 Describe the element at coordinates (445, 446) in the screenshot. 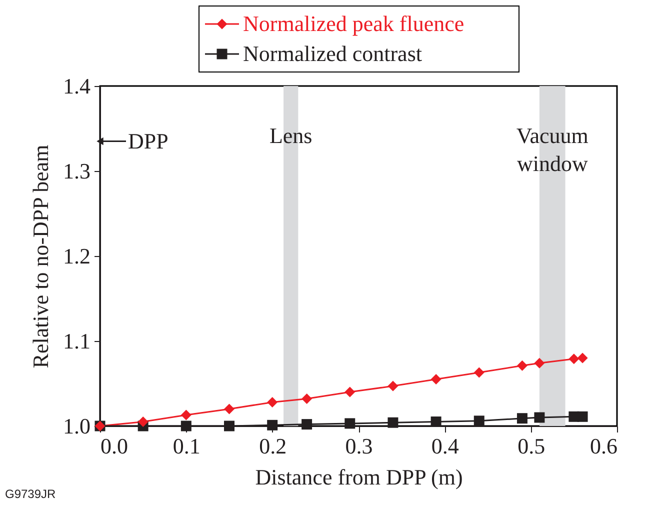

I see `x-tick-label: 0.4` at that location.